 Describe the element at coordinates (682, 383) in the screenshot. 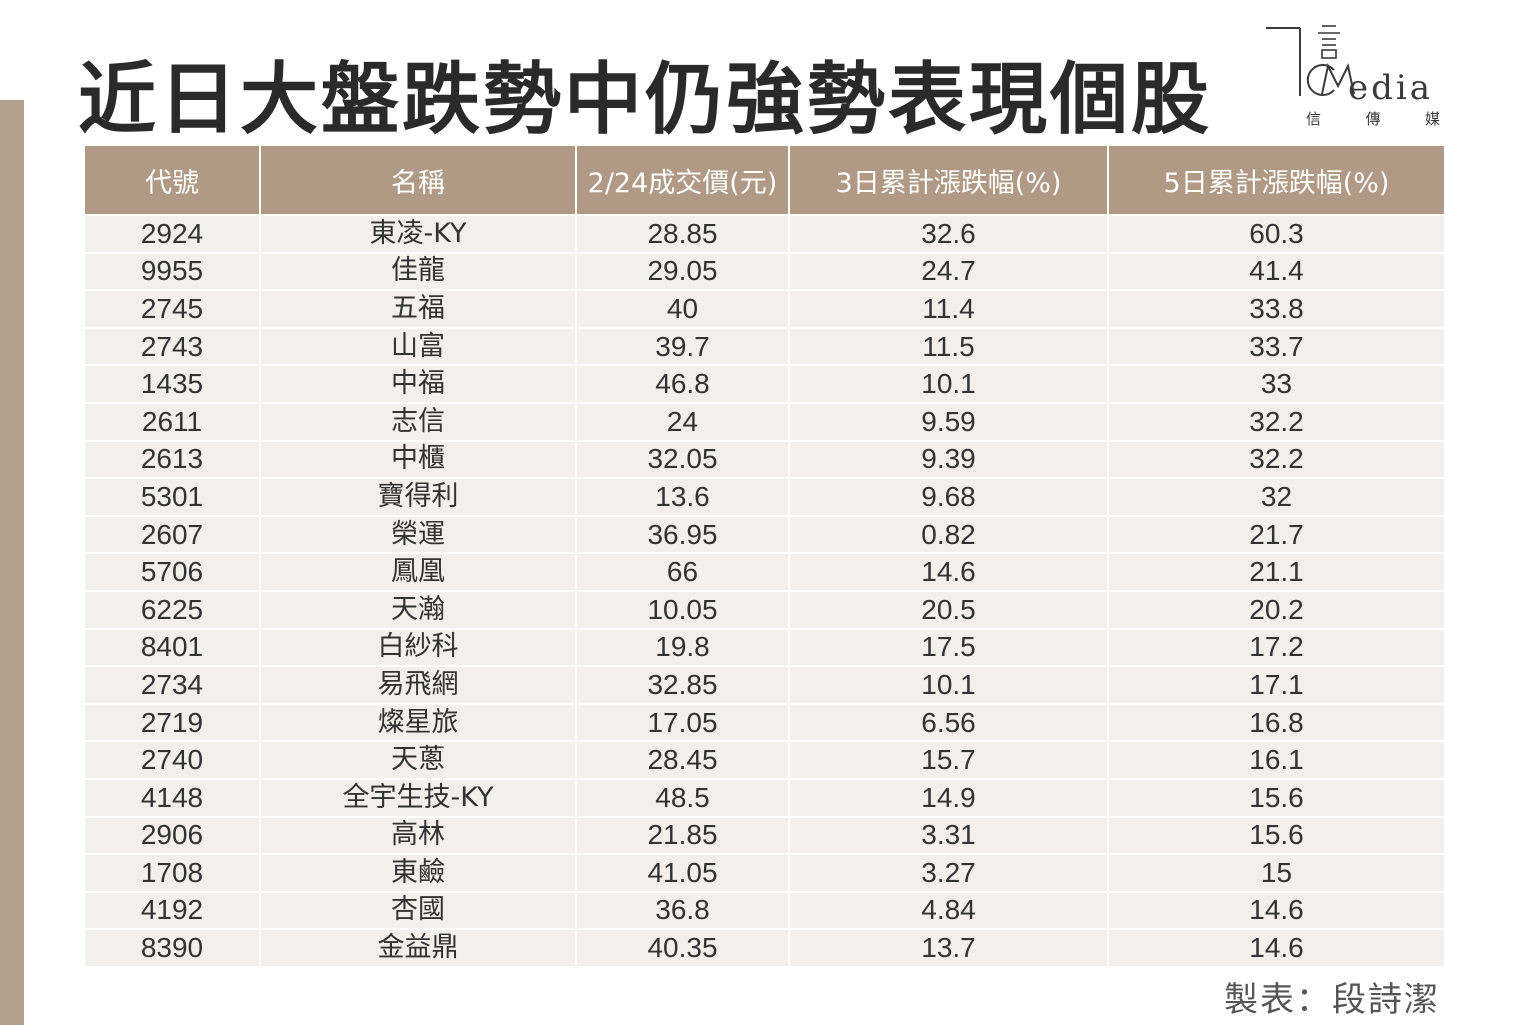

I see `table-cell: 46.8` at that location.